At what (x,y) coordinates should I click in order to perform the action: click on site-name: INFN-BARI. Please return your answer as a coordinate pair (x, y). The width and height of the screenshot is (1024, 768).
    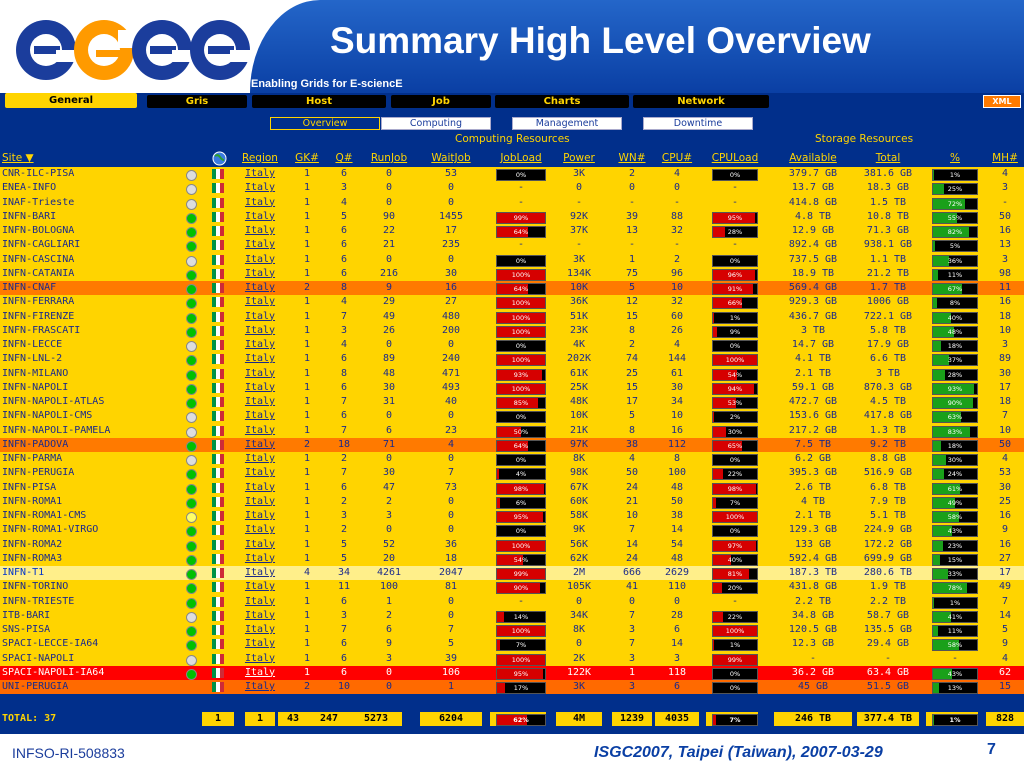
    Looking at the image, I should click on (29, 216).